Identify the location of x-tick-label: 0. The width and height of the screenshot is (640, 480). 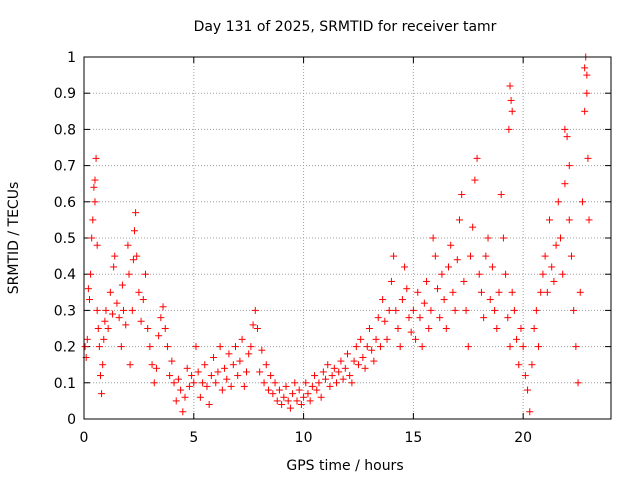
(84, 438).